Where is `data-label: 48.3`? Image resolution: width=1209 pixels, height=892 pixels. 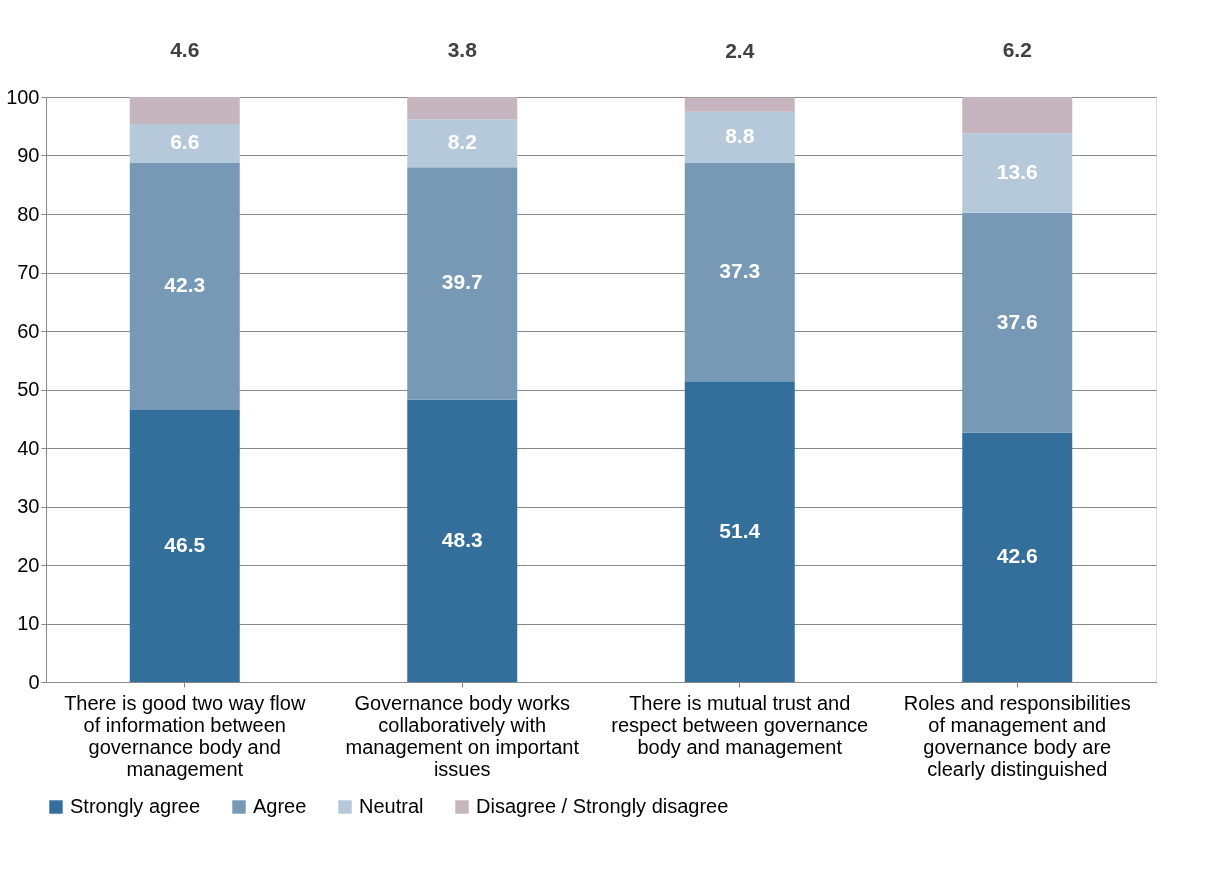 data-label: 48.3 is located at coordinates (462, 539).